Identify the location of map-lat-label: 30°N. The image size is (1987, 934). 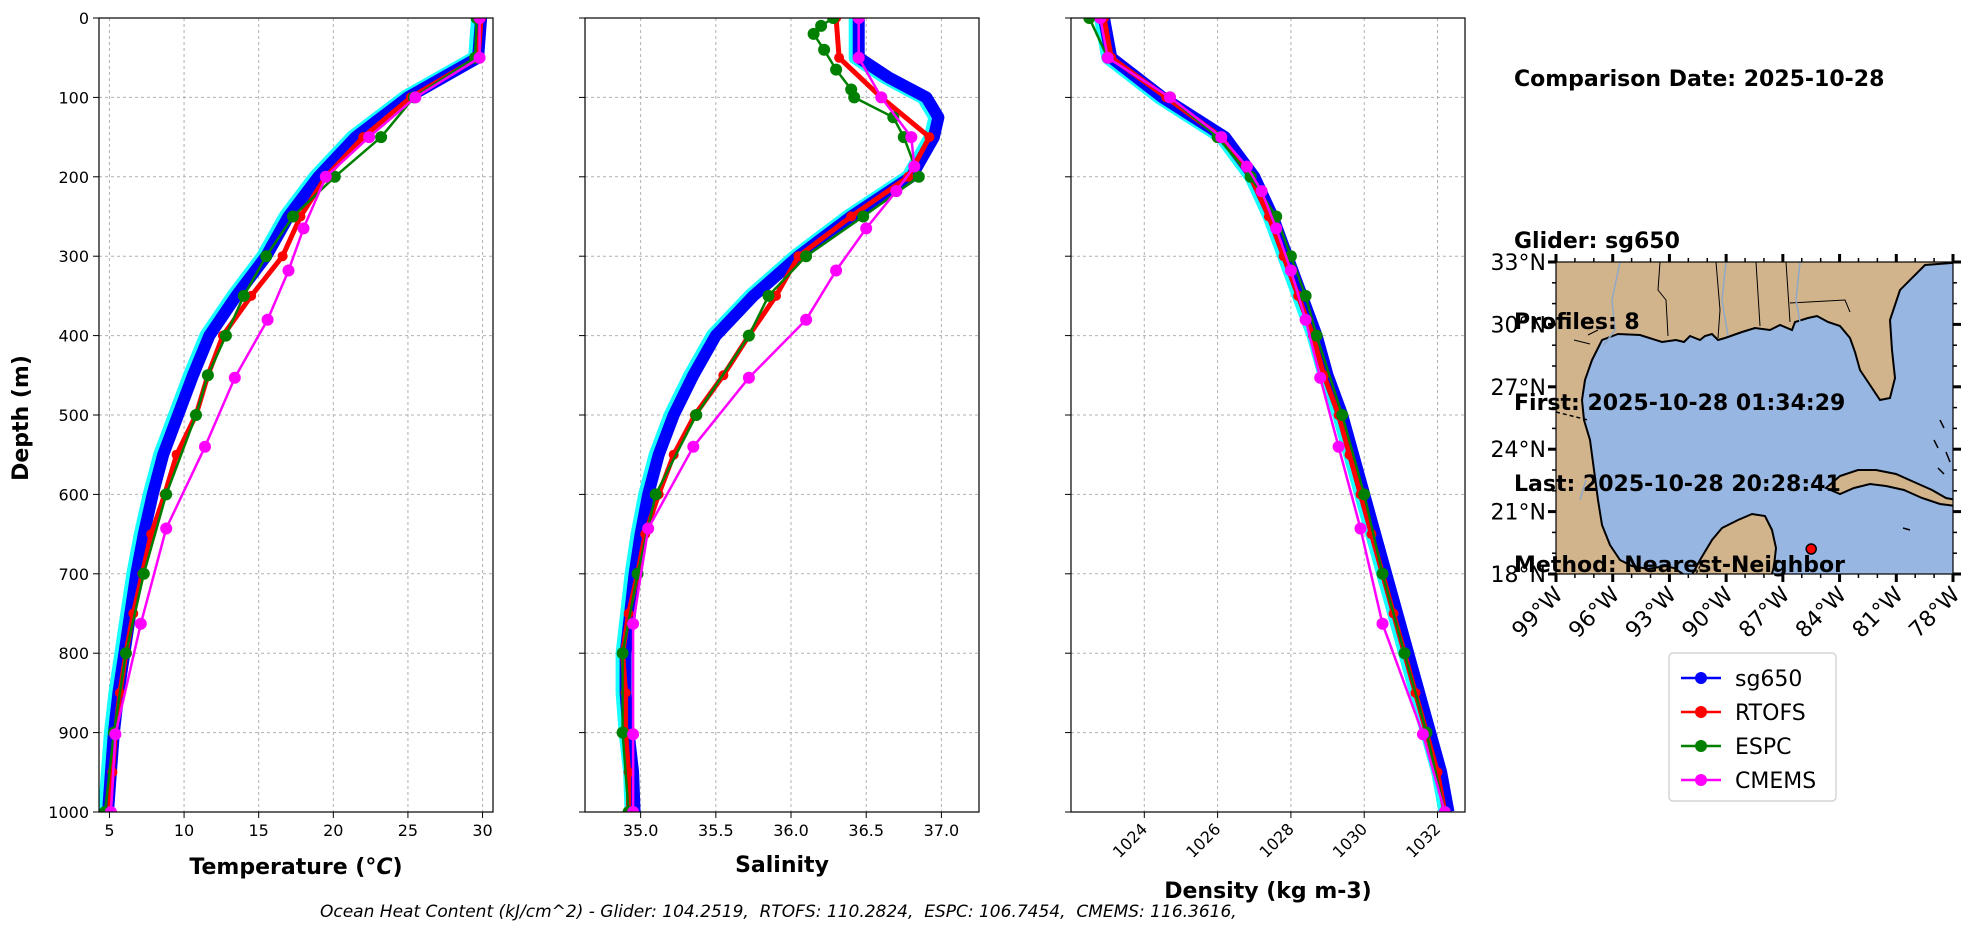
(1518, 325).